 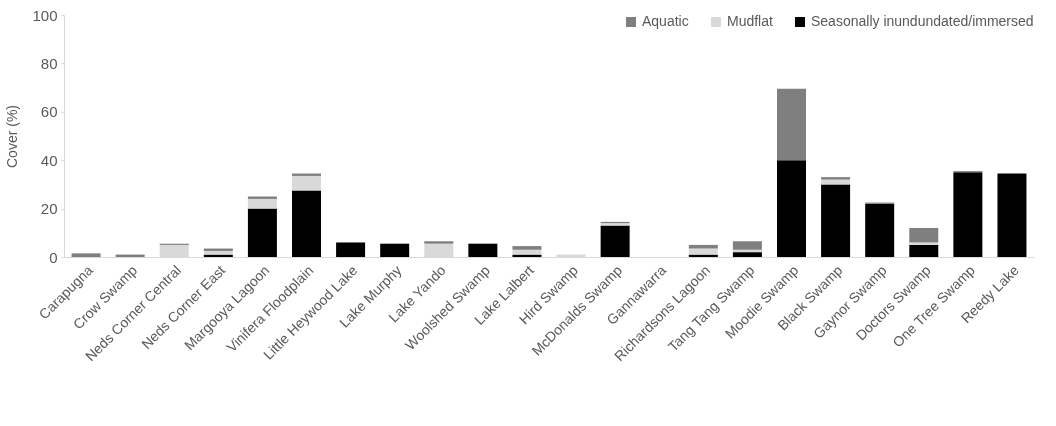 I want to click on y-tick-label: 0, so click(x=53, y=257).